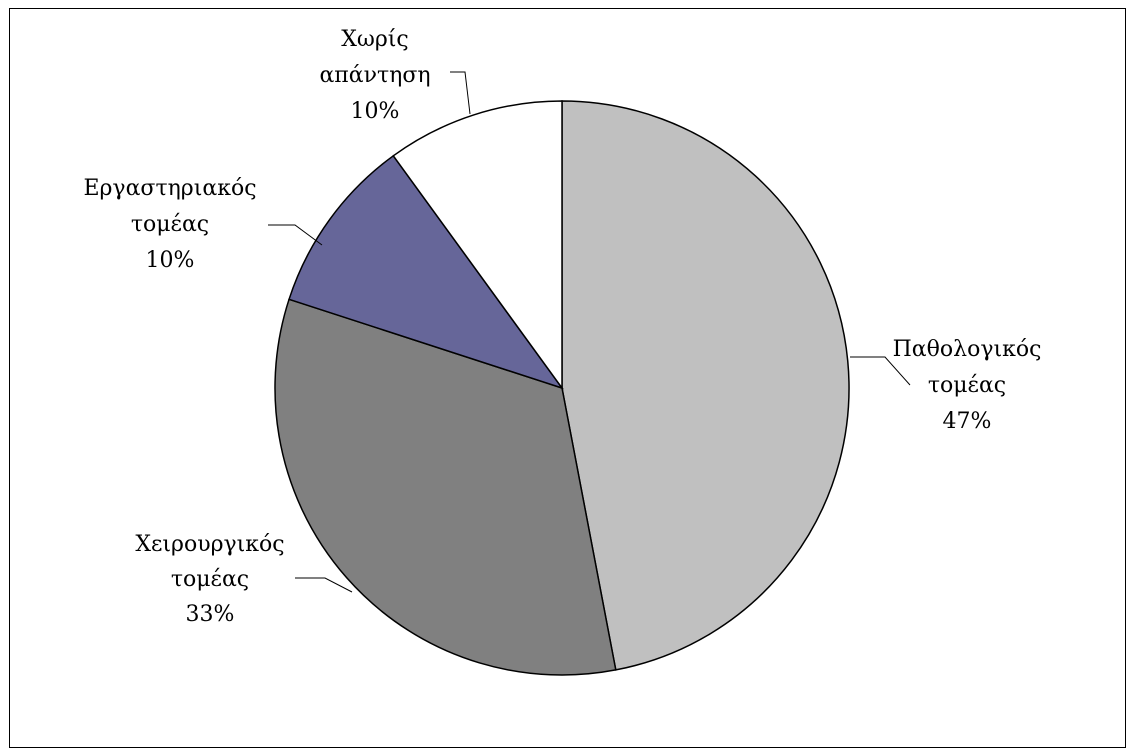  Describe the element at coordinates (295, 235) in the screenshot. I see `leader-line-ergastiriakos` at that location.